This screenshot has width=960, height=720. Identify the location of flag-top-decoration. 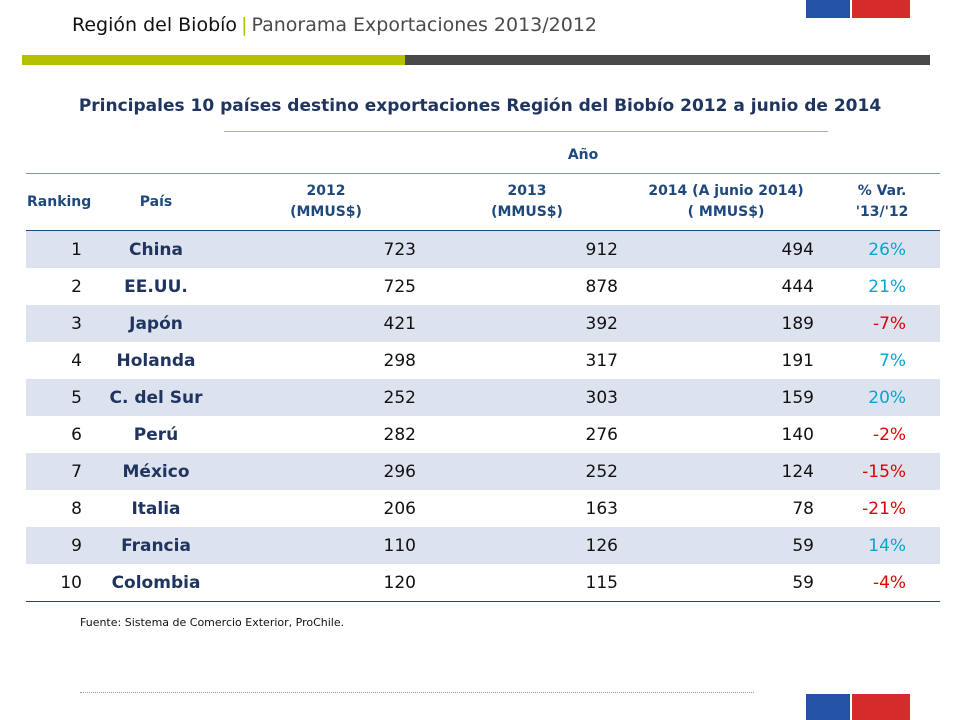
(858, 9).